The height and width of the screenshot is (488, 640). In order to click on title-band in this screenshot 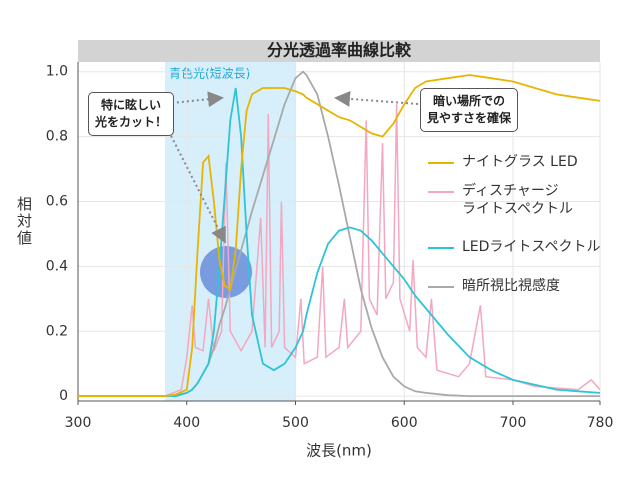, I will do `click(339, 51)`.